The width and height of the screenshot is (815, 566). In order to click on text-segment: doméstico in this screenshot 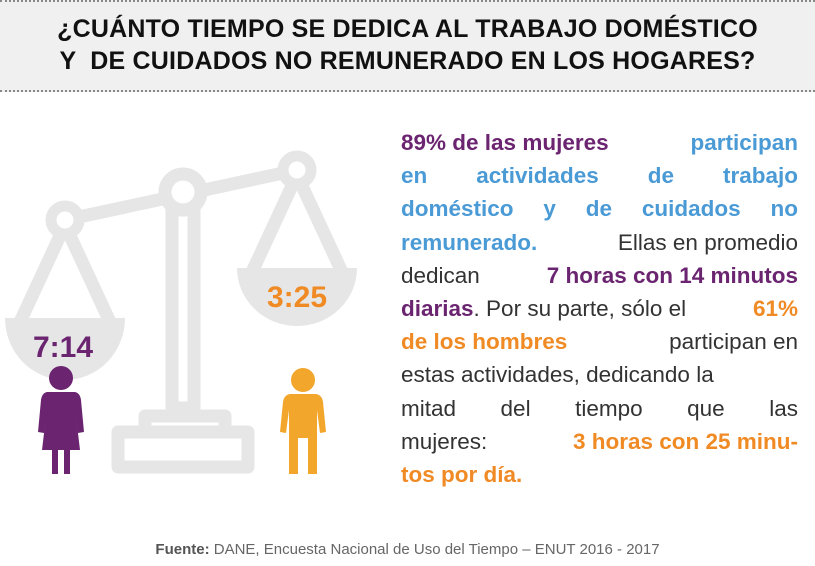, I will do `click(457, 209)`.